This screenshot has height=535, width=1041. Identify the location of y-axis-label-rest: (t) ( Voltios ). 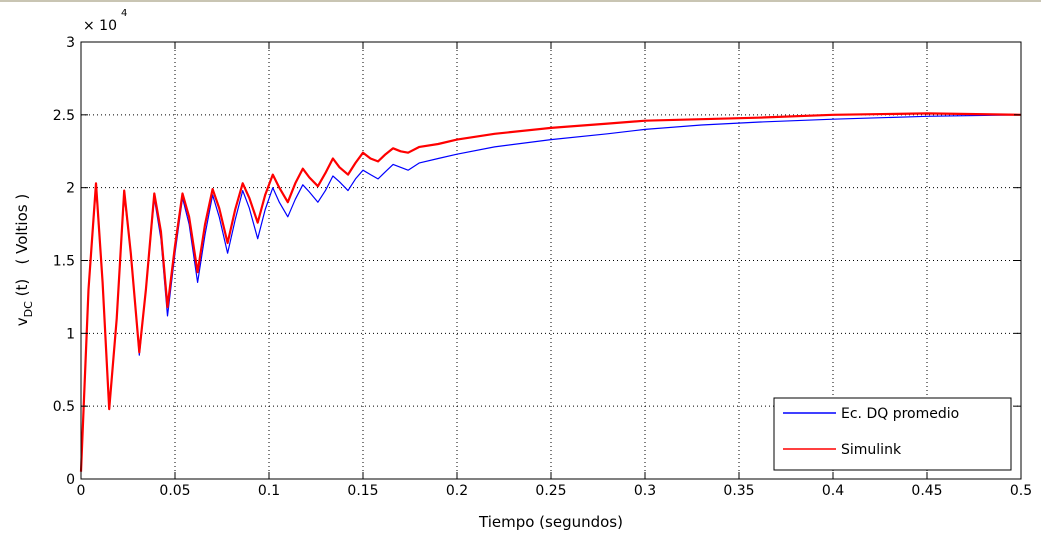
(22, 247).